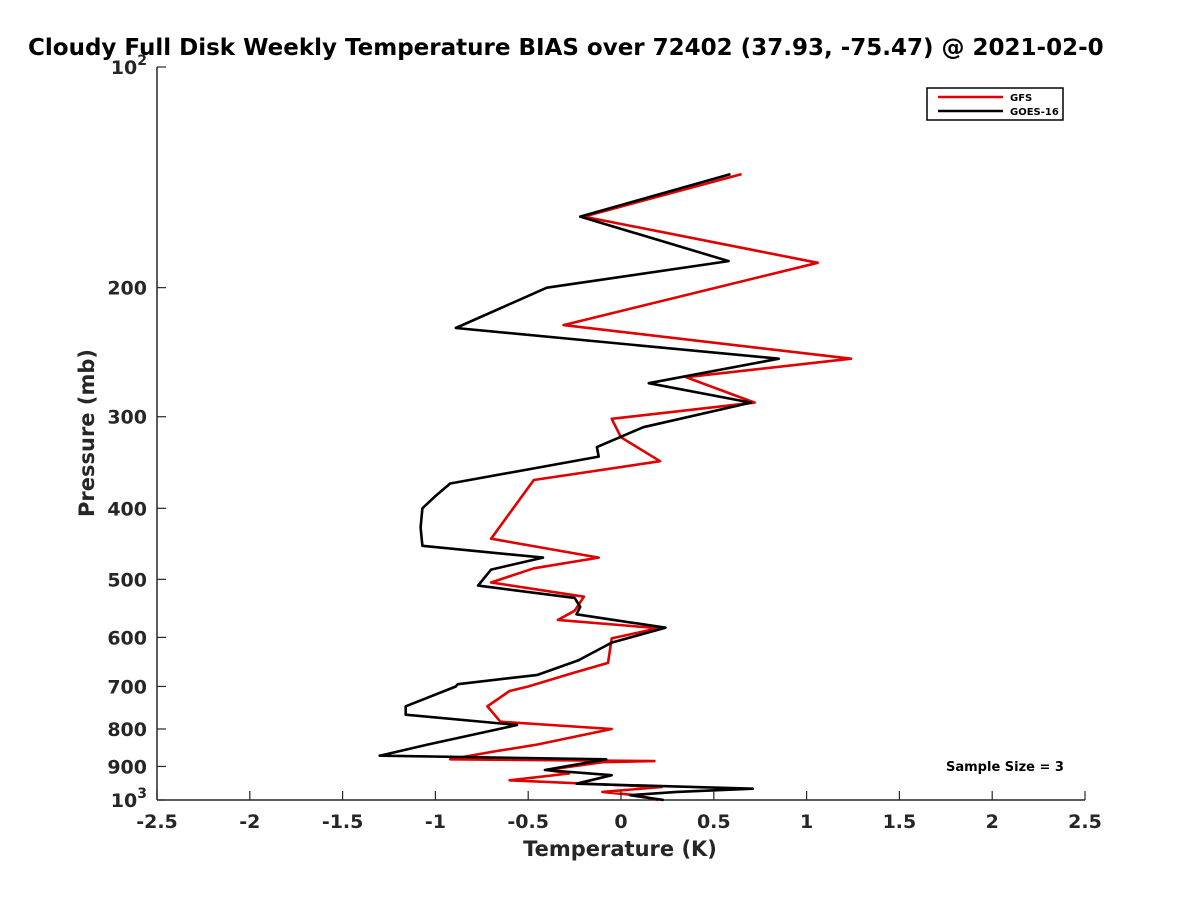 This screenshot has width=1200, height=900. I want to click on x-tick-label: -1, so click(435, 822).